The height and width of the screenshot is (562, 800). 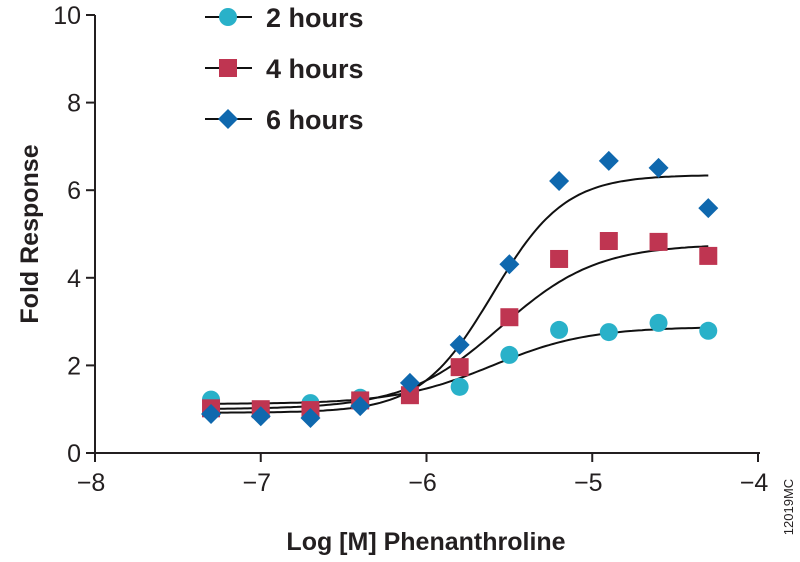 I want to click on legend-label: 6 hours, so click(x=315, y=120).